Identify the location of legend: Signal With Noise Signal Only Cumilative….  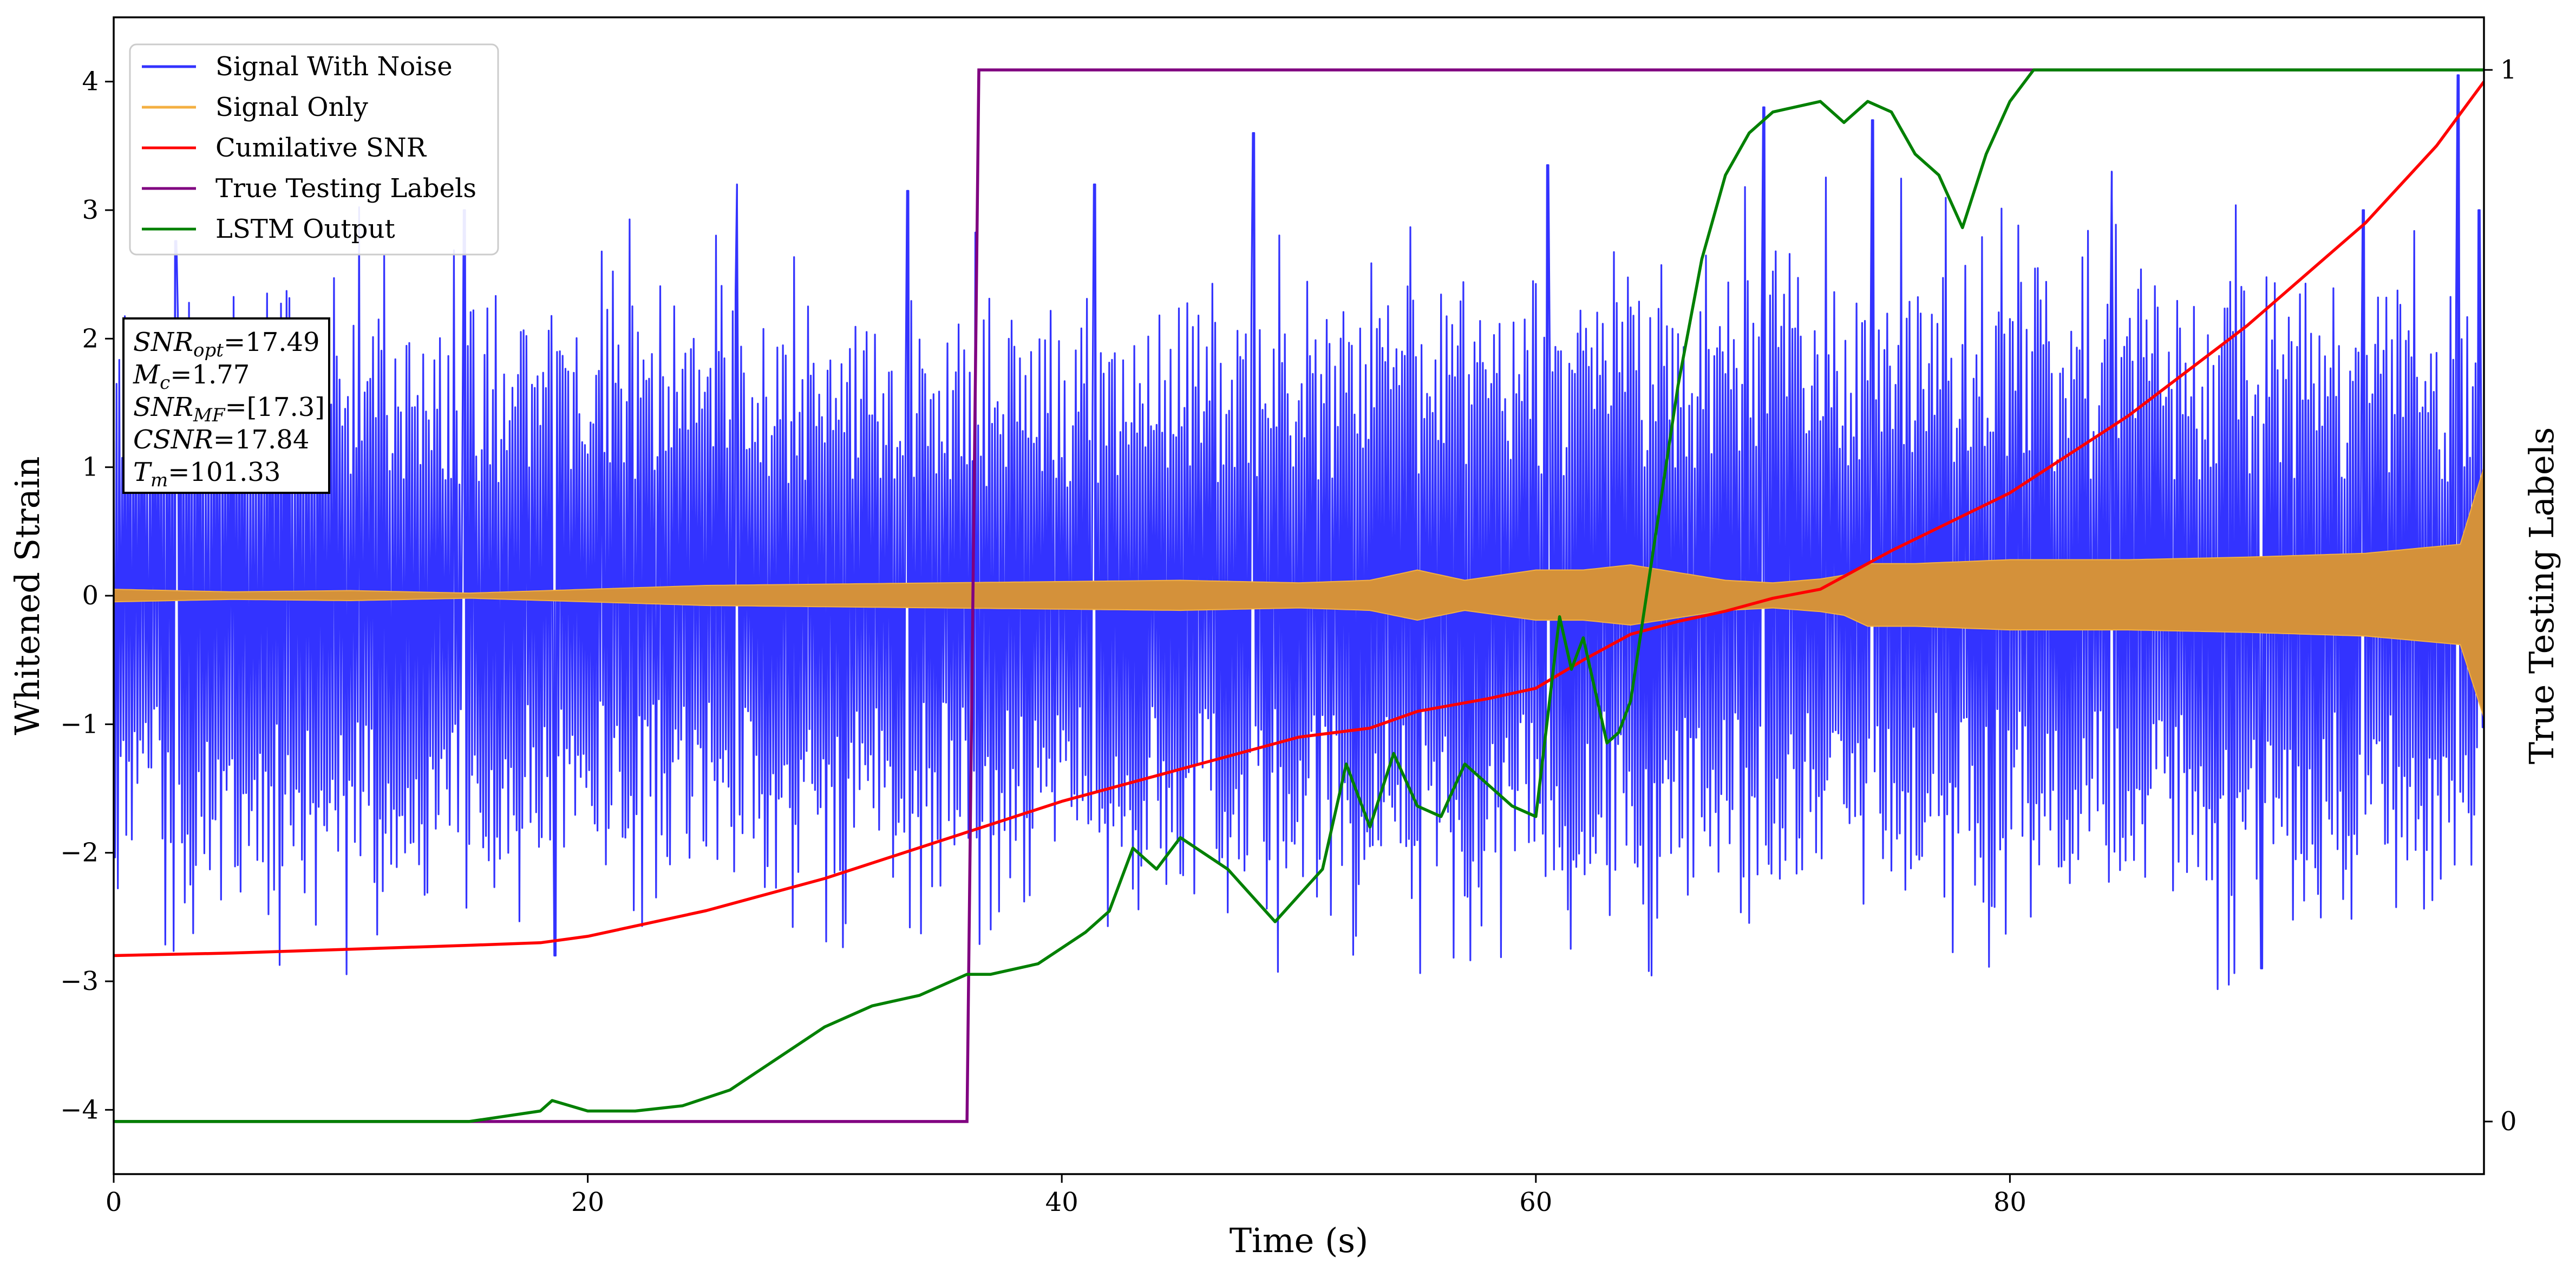
(314, 149).